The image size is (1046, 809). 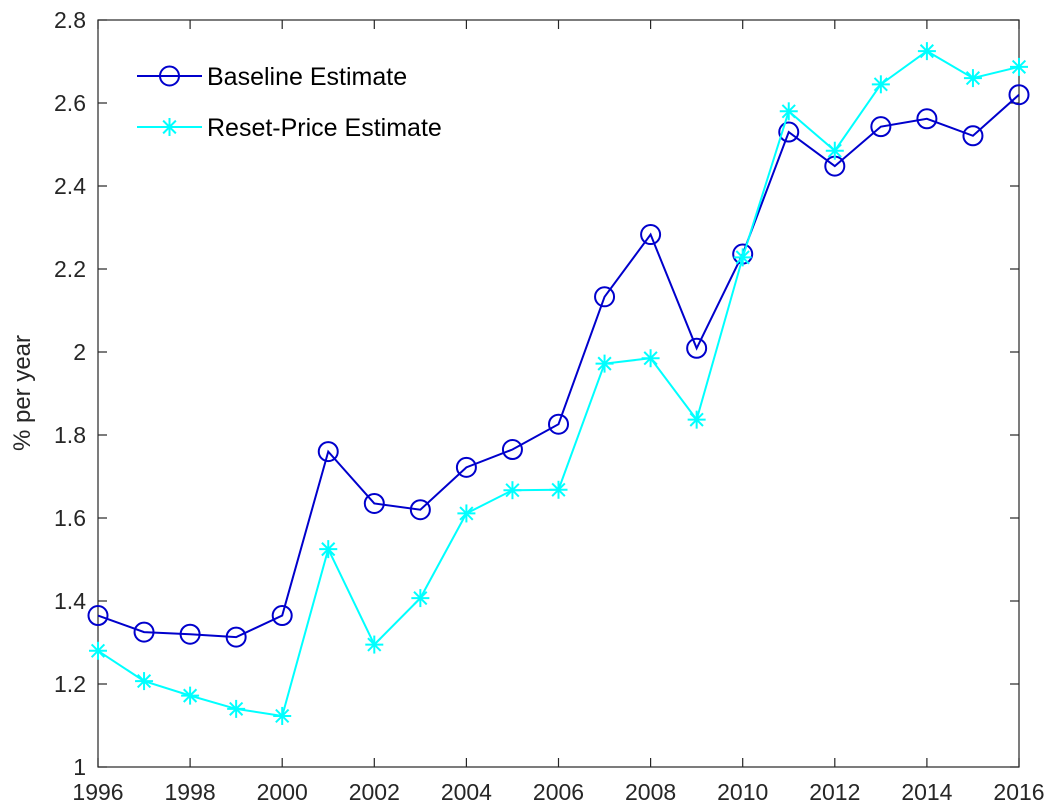 I want to click on x-tick-label: 2008, so click(x=650, y=792).